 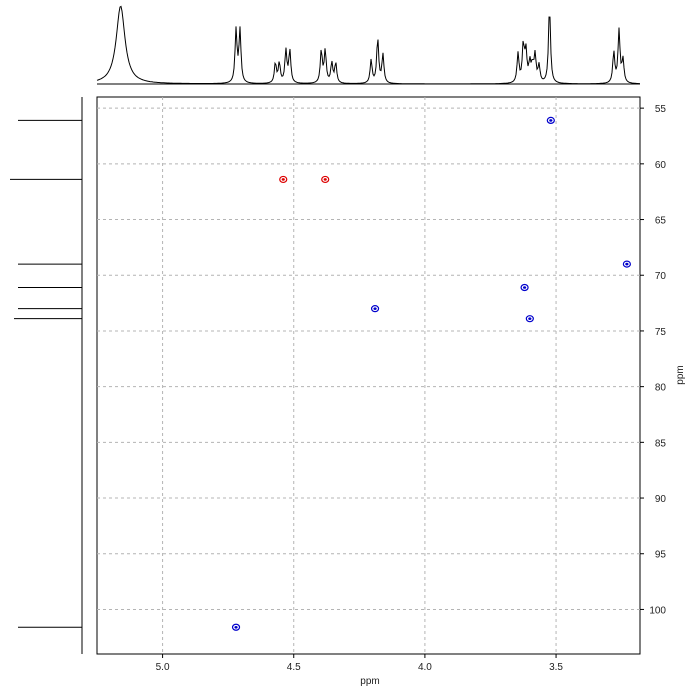 I want to click on x-axis-title: ppm, so click(x=369, y=681).